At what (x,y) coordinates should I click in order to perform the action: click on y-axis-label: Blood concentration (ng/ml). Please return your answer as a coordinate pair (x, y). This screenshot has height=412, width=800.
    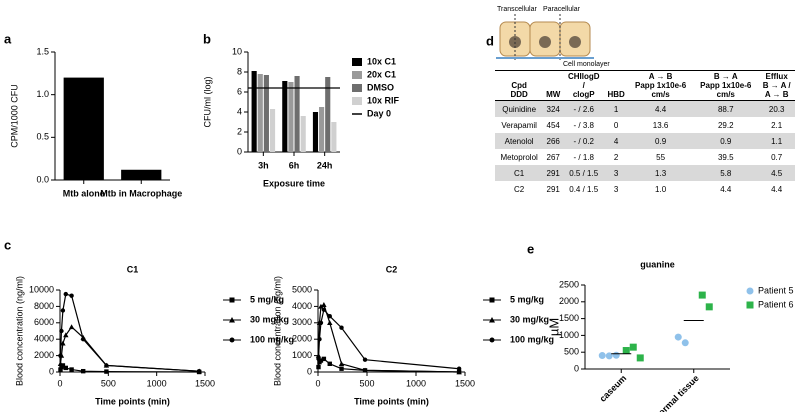
    Looking at the image, I should click on (277, 331).